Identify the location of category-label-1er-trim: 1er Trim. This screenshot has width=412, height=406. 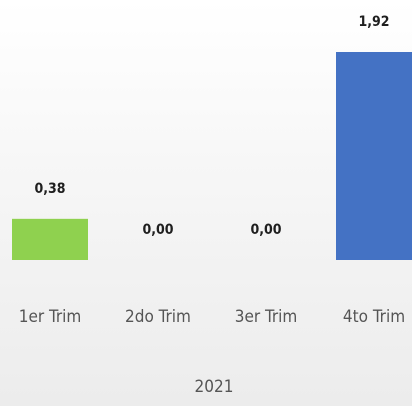
(50, 317).